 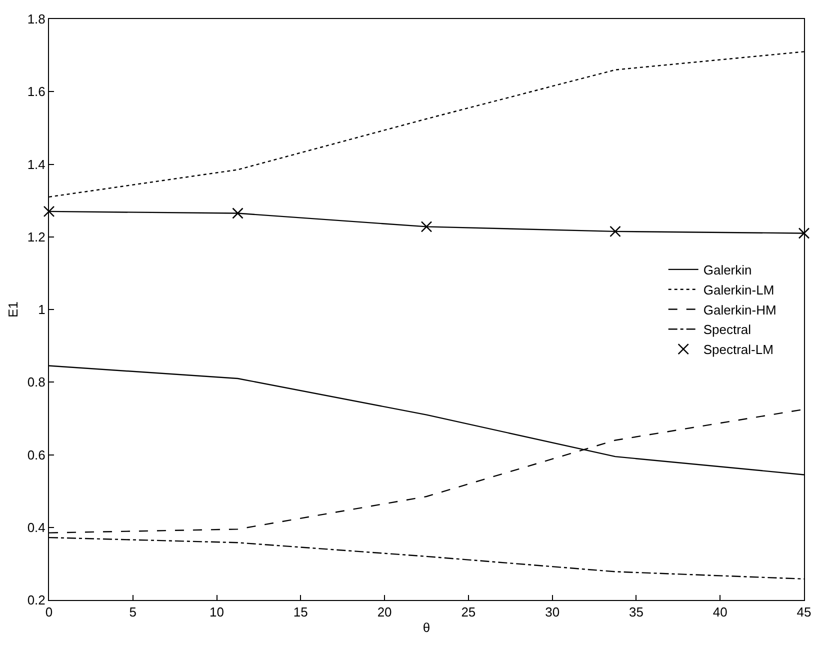 What do you see at coordinates (36, 600) in the screenshot?
I see `y-tick-label: 0.2` at bounding box center [36, 600].